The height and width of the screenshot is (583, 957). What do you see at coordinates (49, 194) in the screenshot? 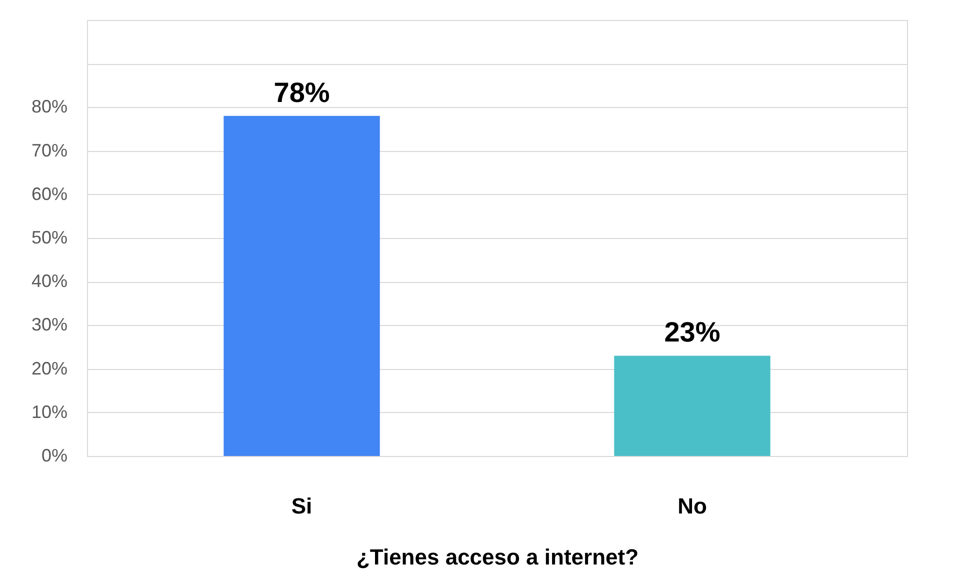
I see `y-tick-label: 60%` at bounding box center [49, 194].